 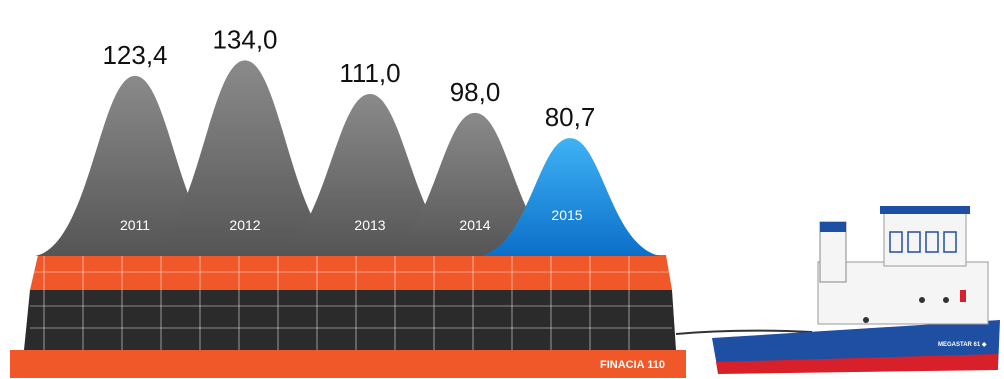 What do you see at coordinates (475, 92) in the screenshot?
I see `value-label-2014: 98,0` at bounding box center [475, 92].